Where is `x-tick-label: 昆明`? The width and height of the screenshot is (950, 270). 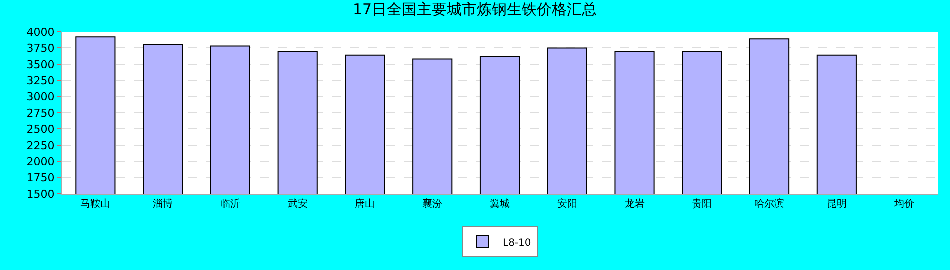 x-tick-label: 昆明 is located at coordinates (836, 204).